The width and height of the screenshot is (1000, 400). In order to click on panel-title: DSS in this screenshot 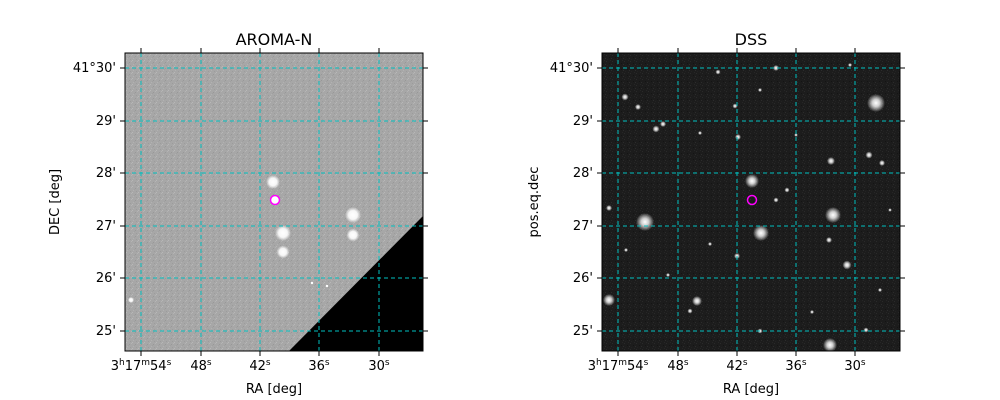, I will do `click(751, 39)`.